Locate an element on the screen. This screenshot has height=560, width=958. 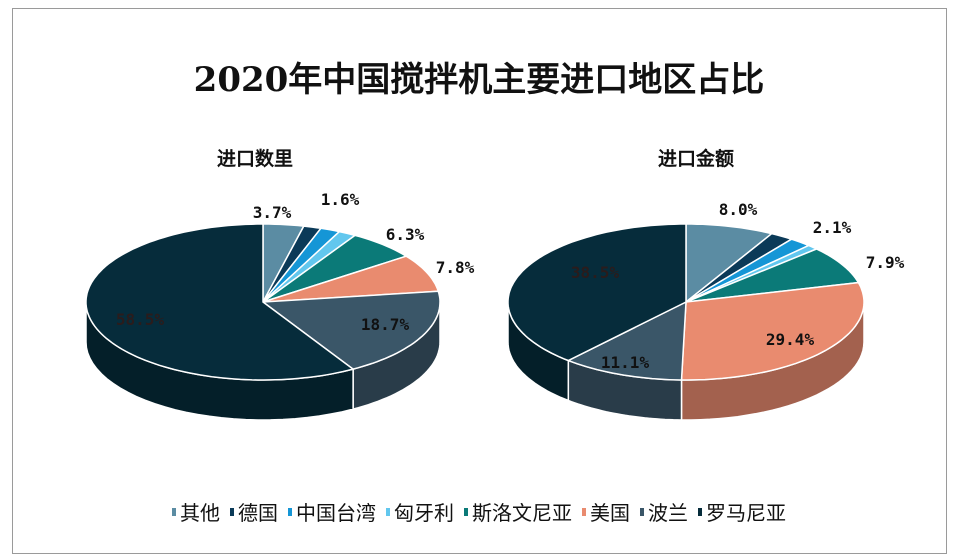
data-label: 3.7% is located at coordinates (272, 212).